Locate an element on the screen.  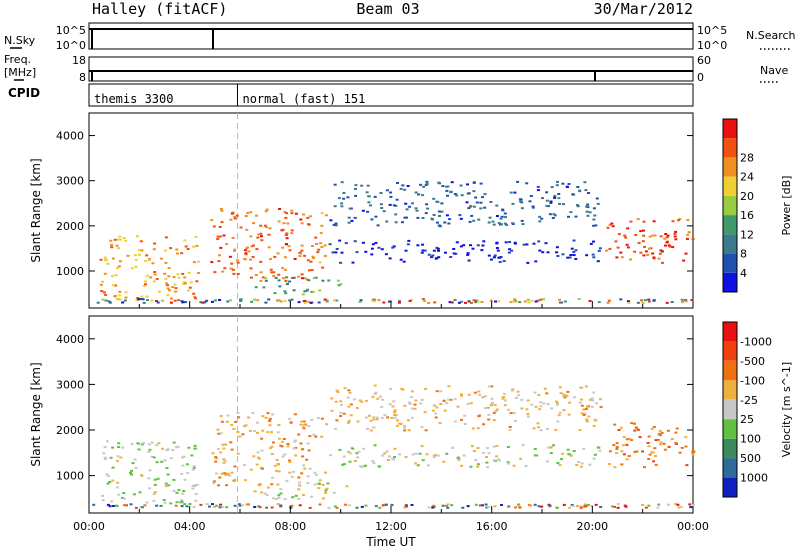
x-tick-label: 04:00 is located at coordinates (190, 526).